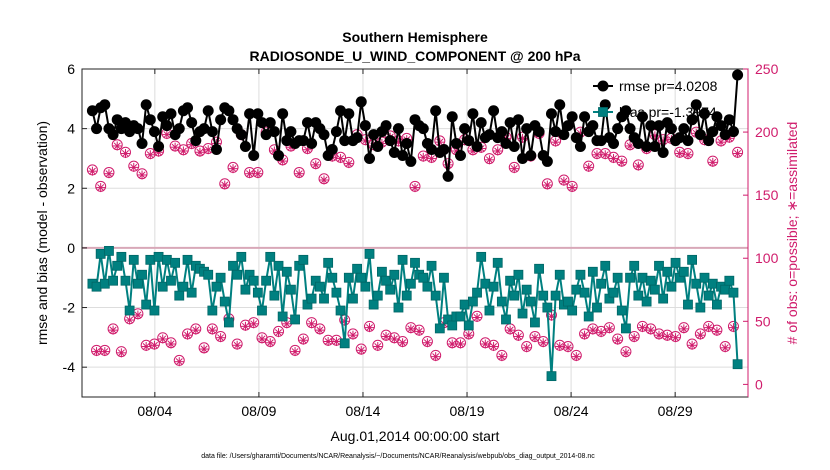 Image resolution: width=830 pixels, height=470 pixels. Describe the element at coordinates (415, 436) in the screenshot. I see `x-axis-label: Aug.01,2014 00:00:00 start` at that location.